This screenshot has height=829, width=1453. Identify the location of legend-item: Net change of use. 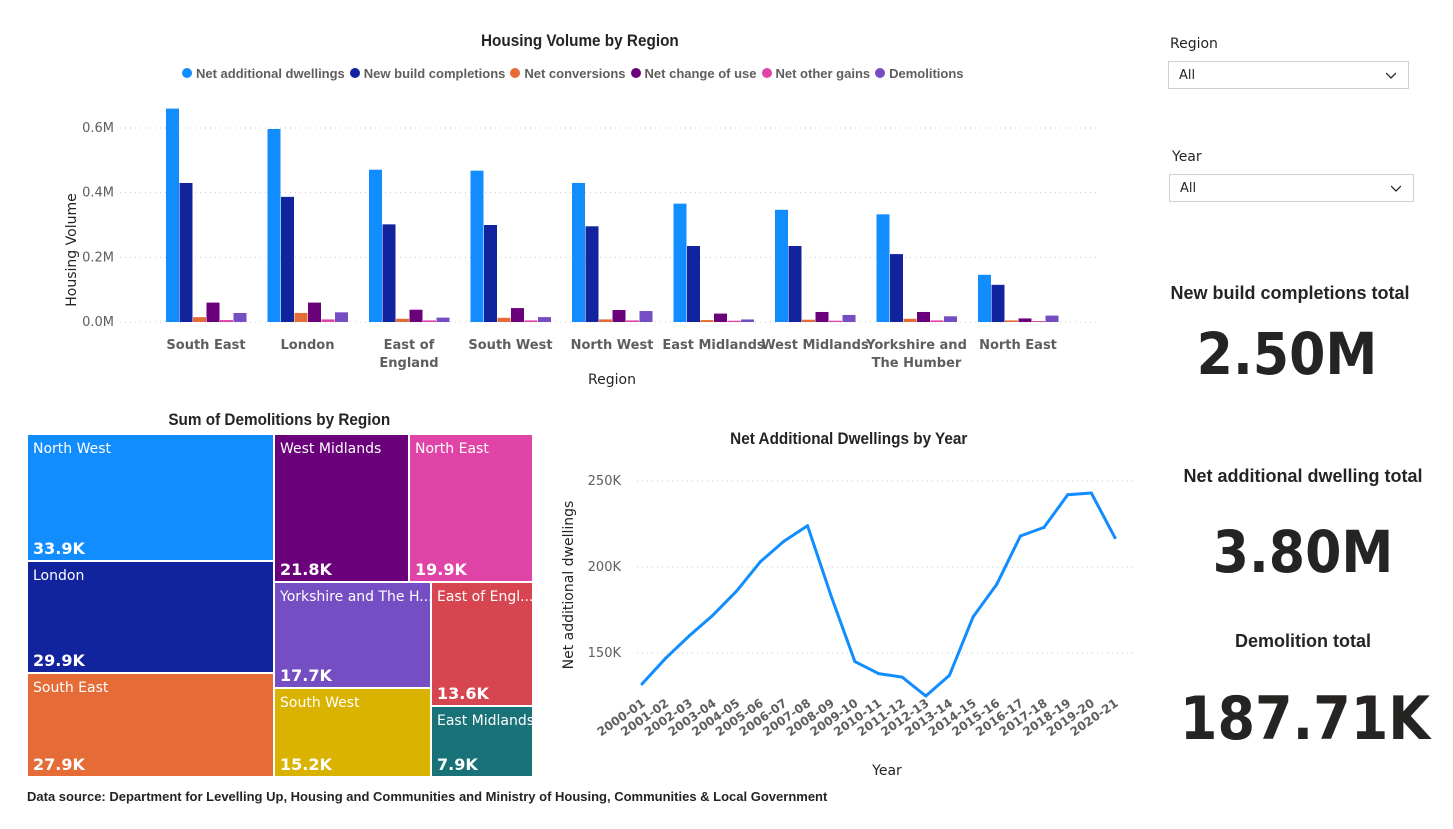
(693, 73).